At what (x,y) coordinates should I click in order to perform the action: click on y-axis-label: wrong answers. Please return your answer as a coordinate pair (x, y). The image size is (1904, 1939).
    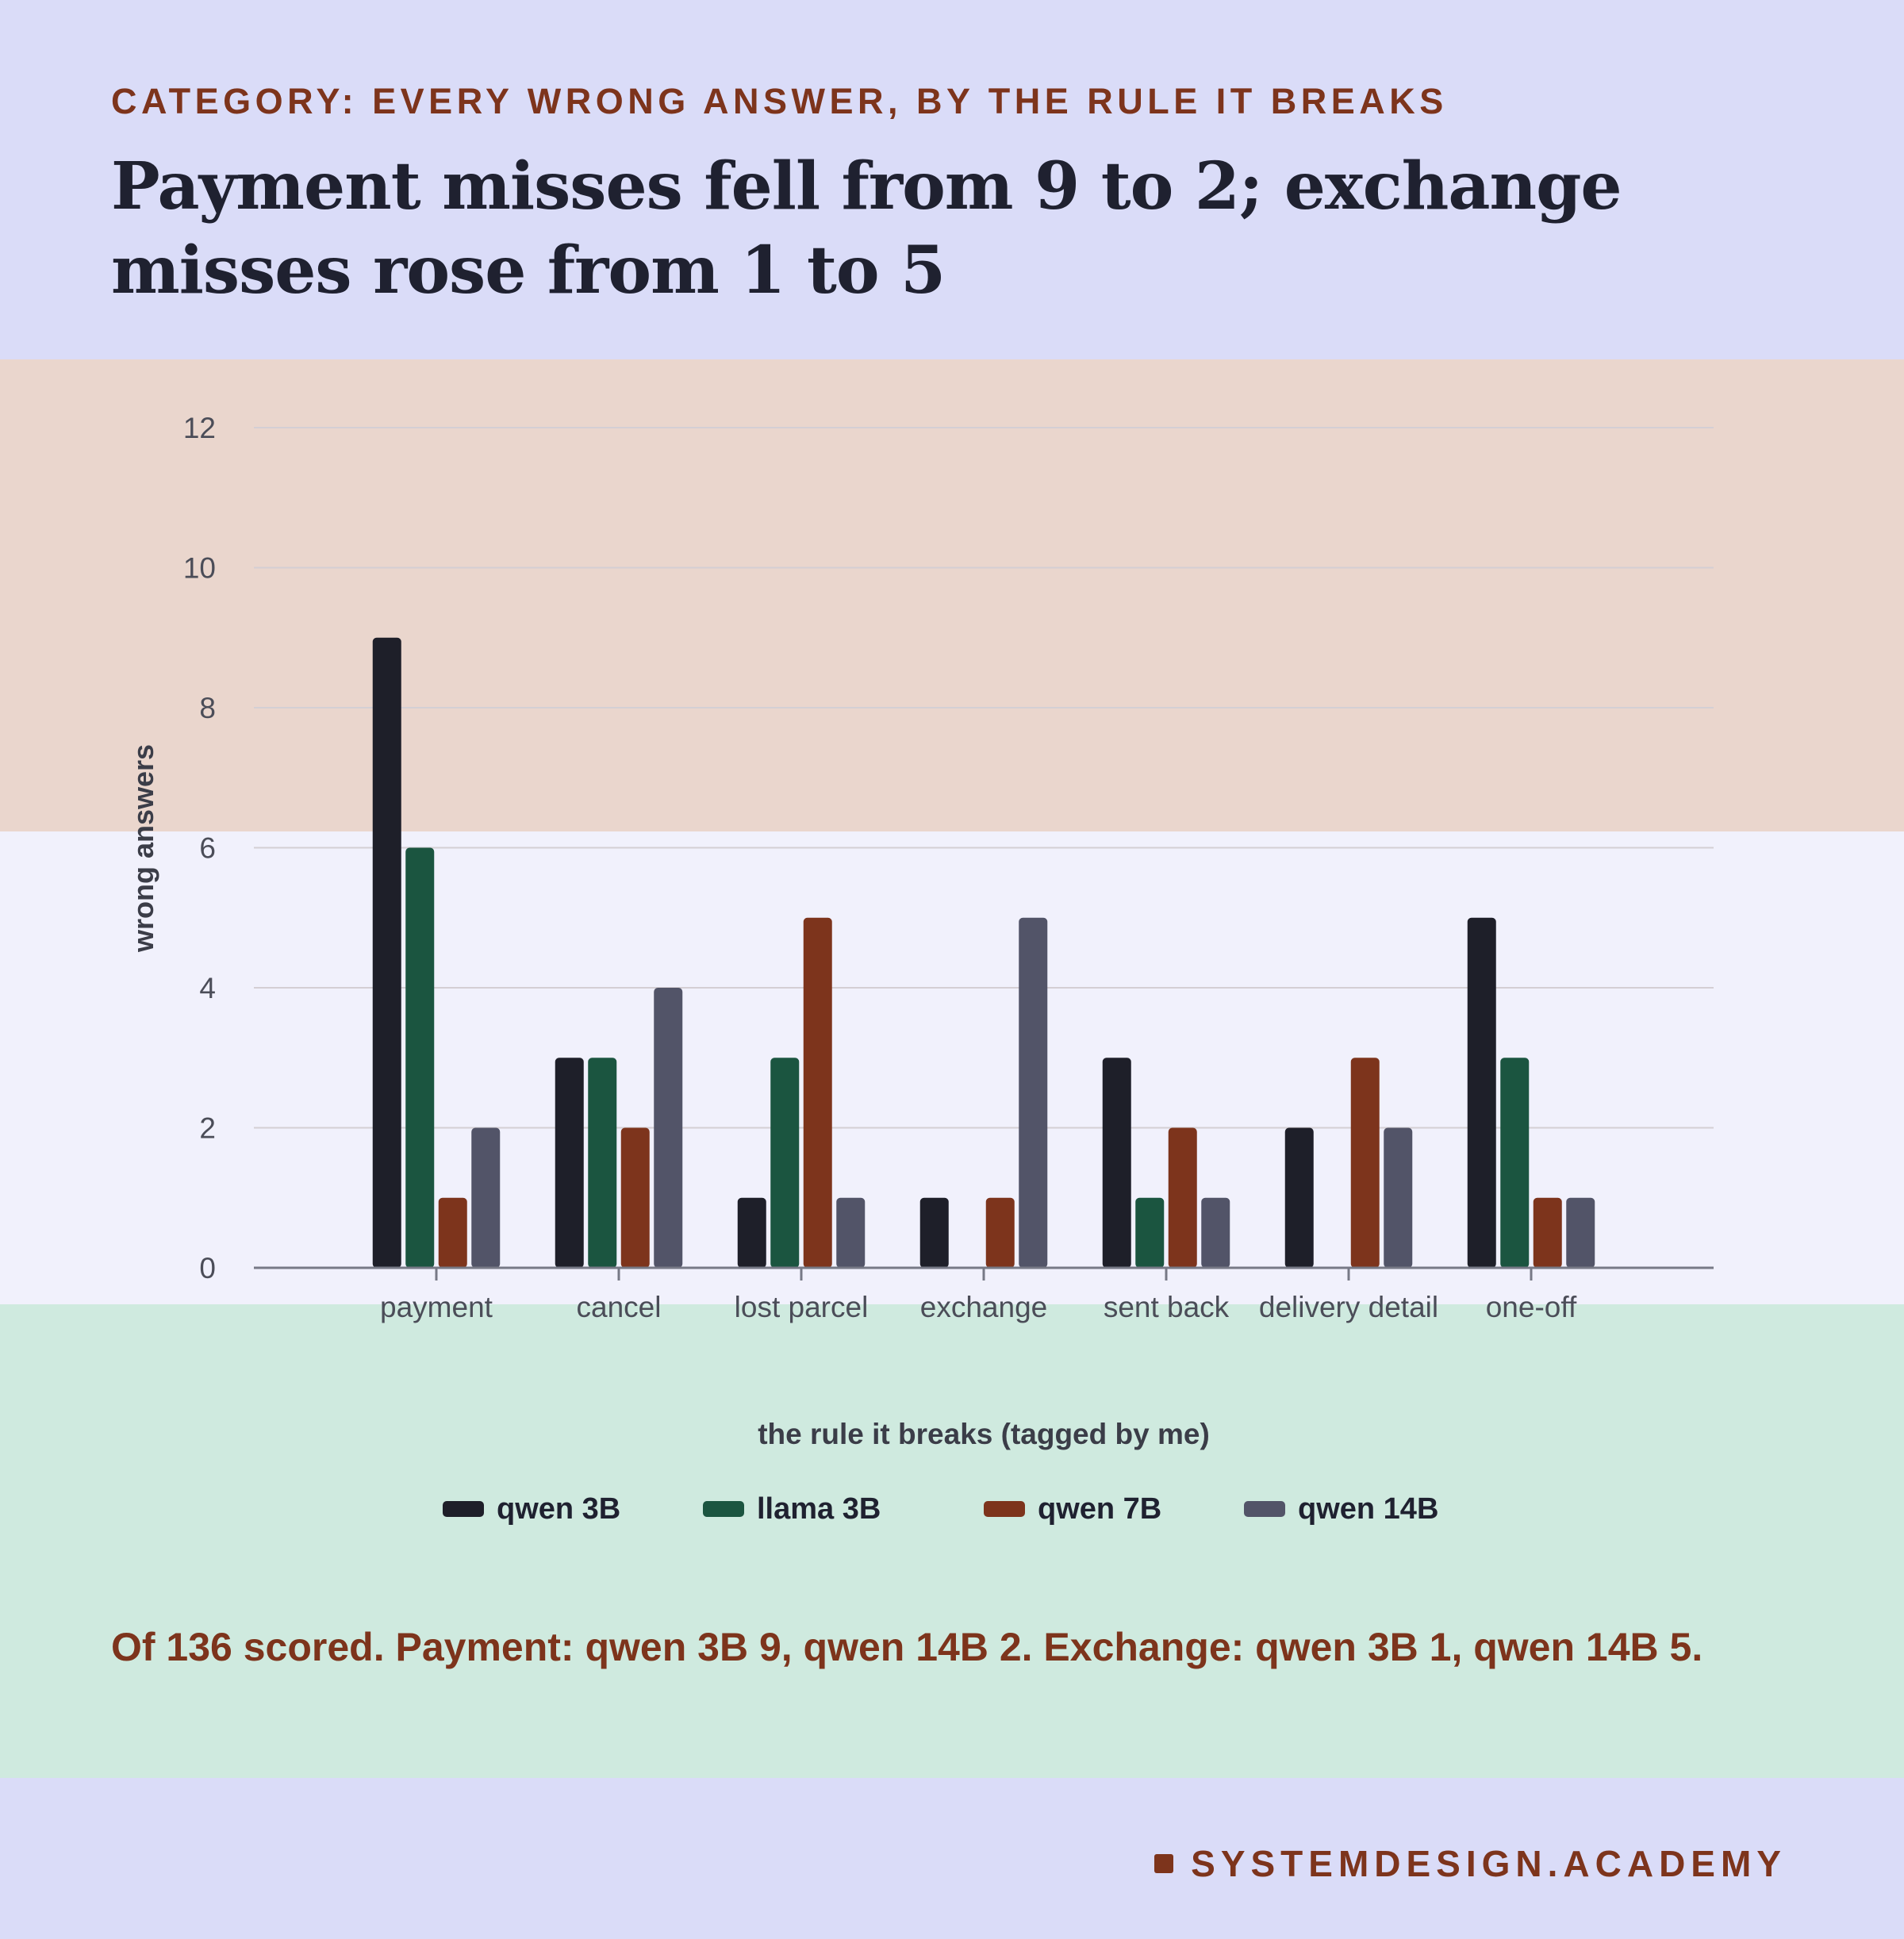
    Looking at the image, I should click on (143, 848).